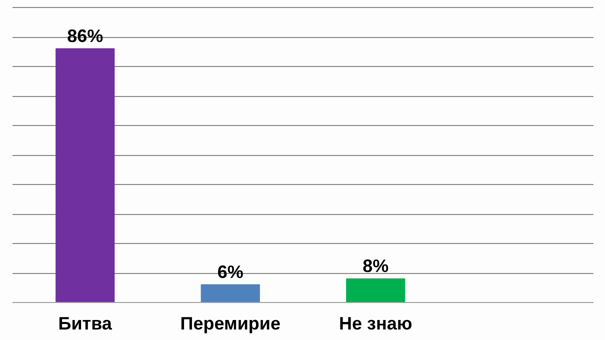 The height and width of the screenshot is (340, 605). Describe the element at coordinates (375, 266) in the screenshot. I see `data-label: 8%` at that location.